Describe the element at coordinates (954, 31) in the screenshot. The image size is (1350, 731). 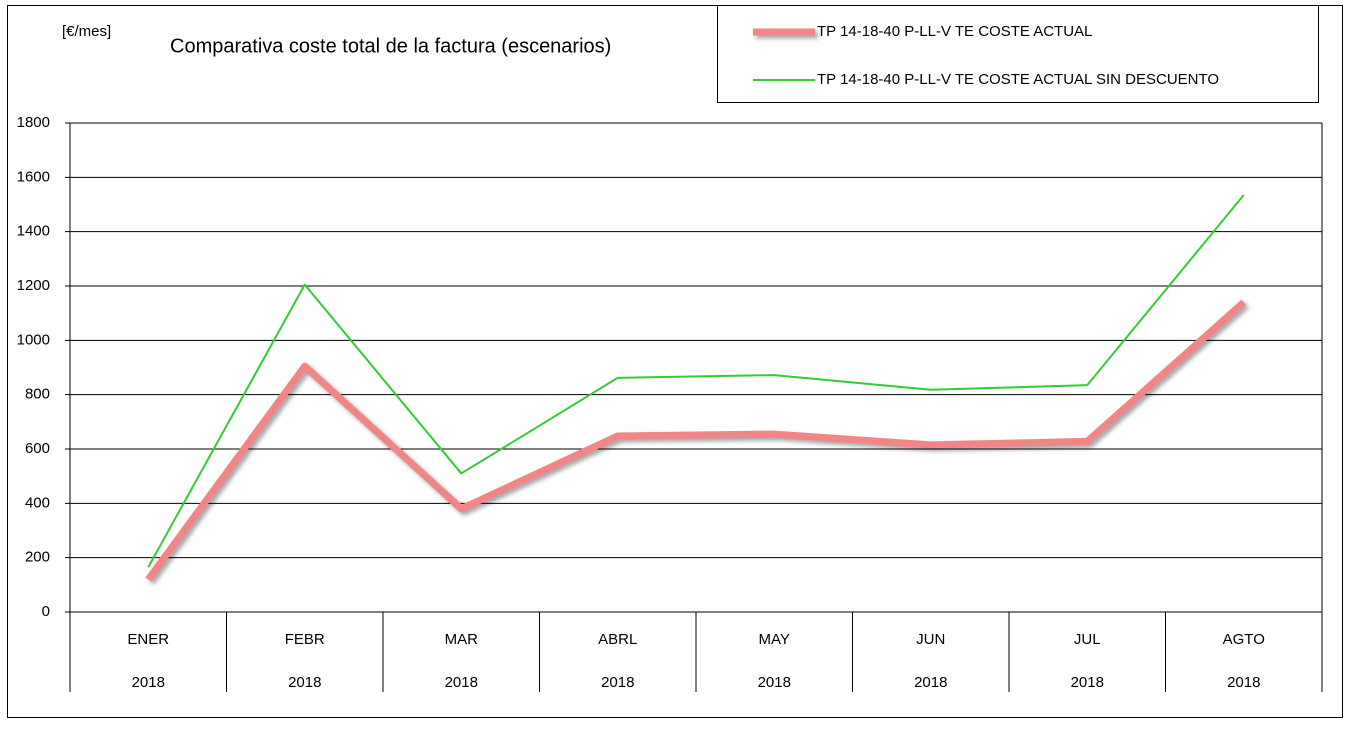
I see `legend-label: TP 14-18-40 P-LL-V TE COSTE ACTUAL` at that location.